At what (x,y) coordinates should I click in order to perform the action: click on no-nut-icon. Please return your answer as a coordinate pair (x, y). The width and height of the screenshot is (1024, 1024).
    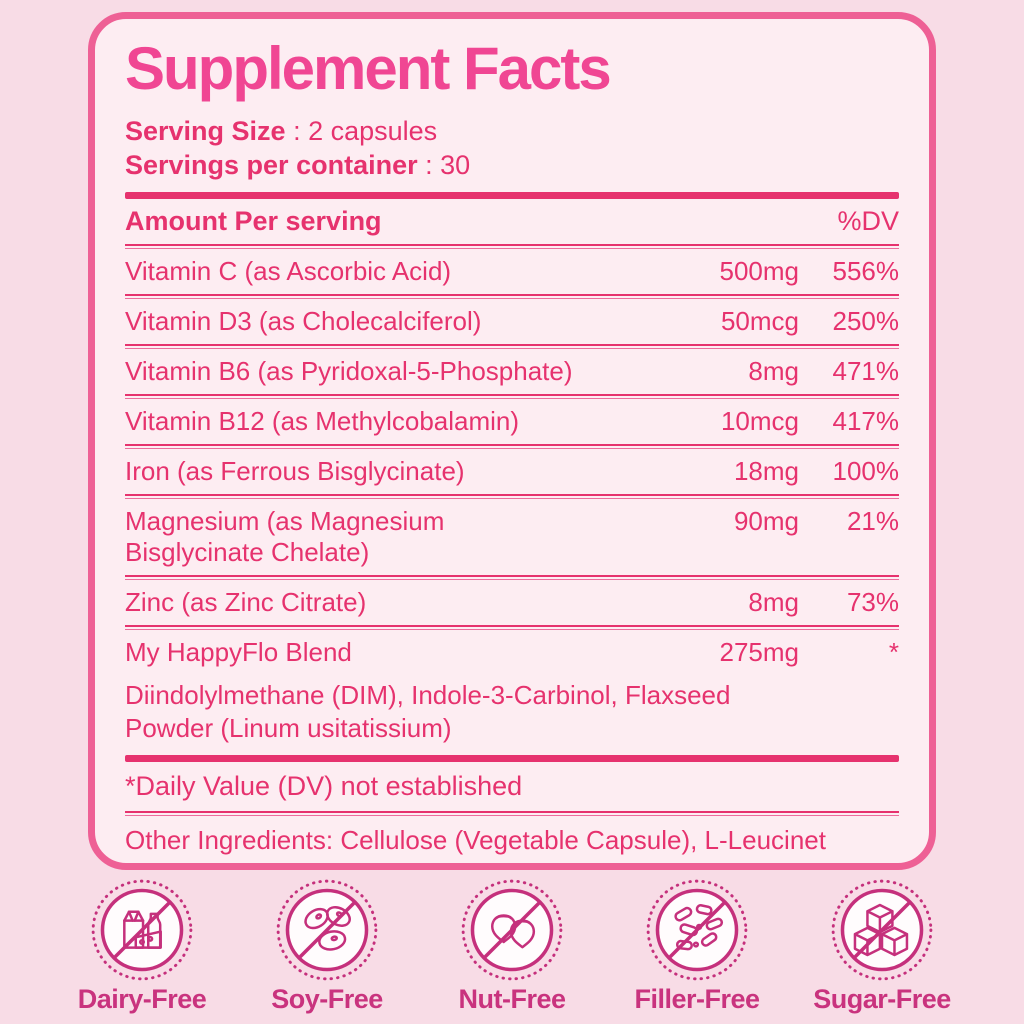
    Looking at the image, I should click on (512, 930).